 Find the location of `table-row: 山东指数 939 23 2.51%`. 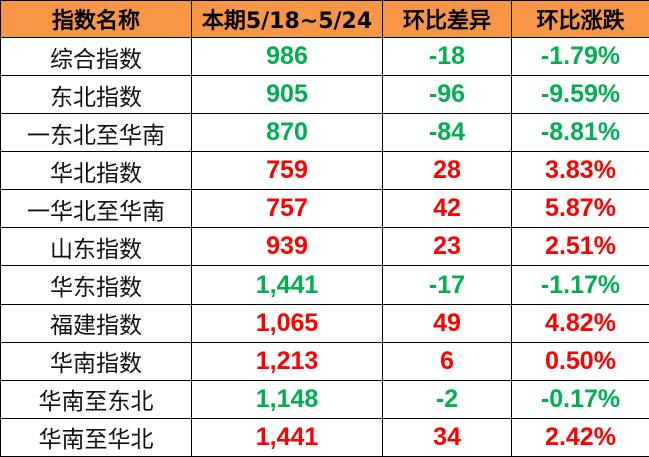

table-row: 山东指数 939 23 2.51% is located at coordinates (324, 247).